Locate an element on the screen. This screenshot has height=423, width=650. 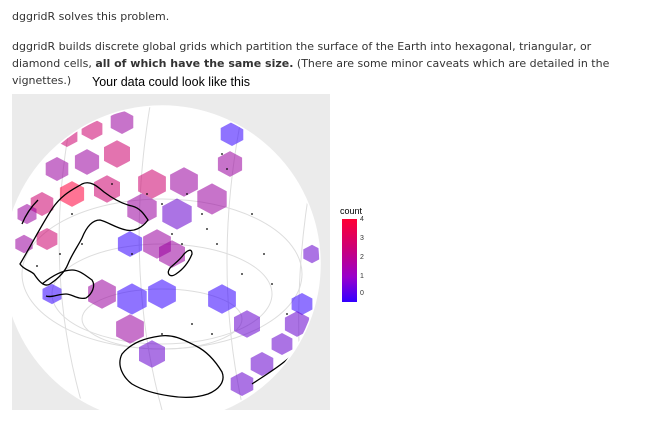
description-bold-text: all of which have the same size. is located at coordinates (194, 63).